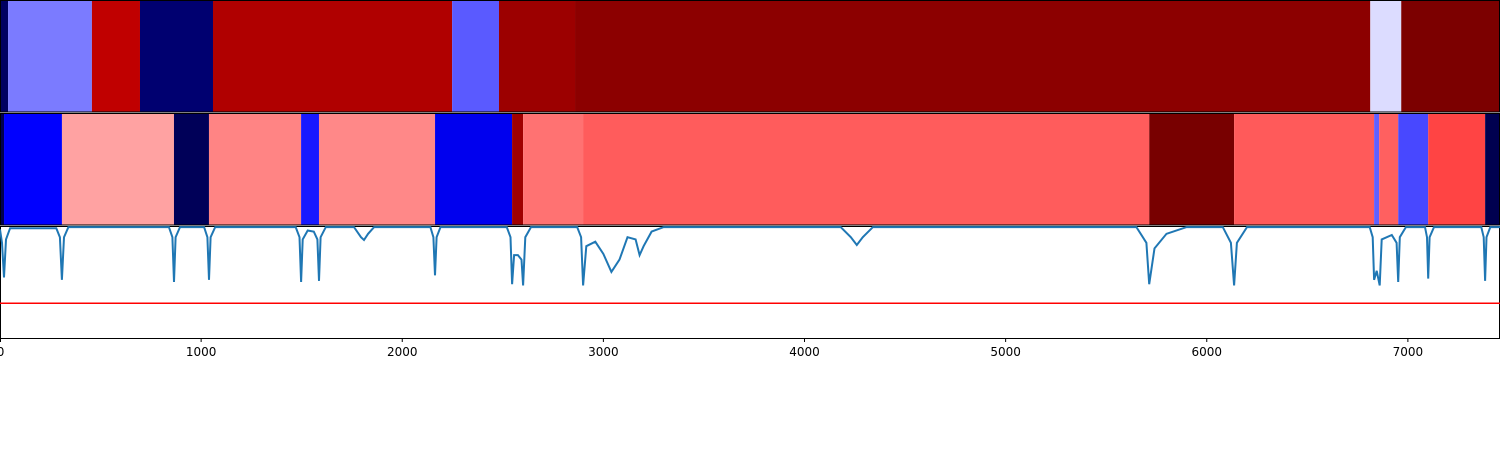 The height and width of the screenshot is (454, 1500). Describe the element at coordinates (1408, 352) in the screenshot. I see `x-tick-label: 7000` at that location.